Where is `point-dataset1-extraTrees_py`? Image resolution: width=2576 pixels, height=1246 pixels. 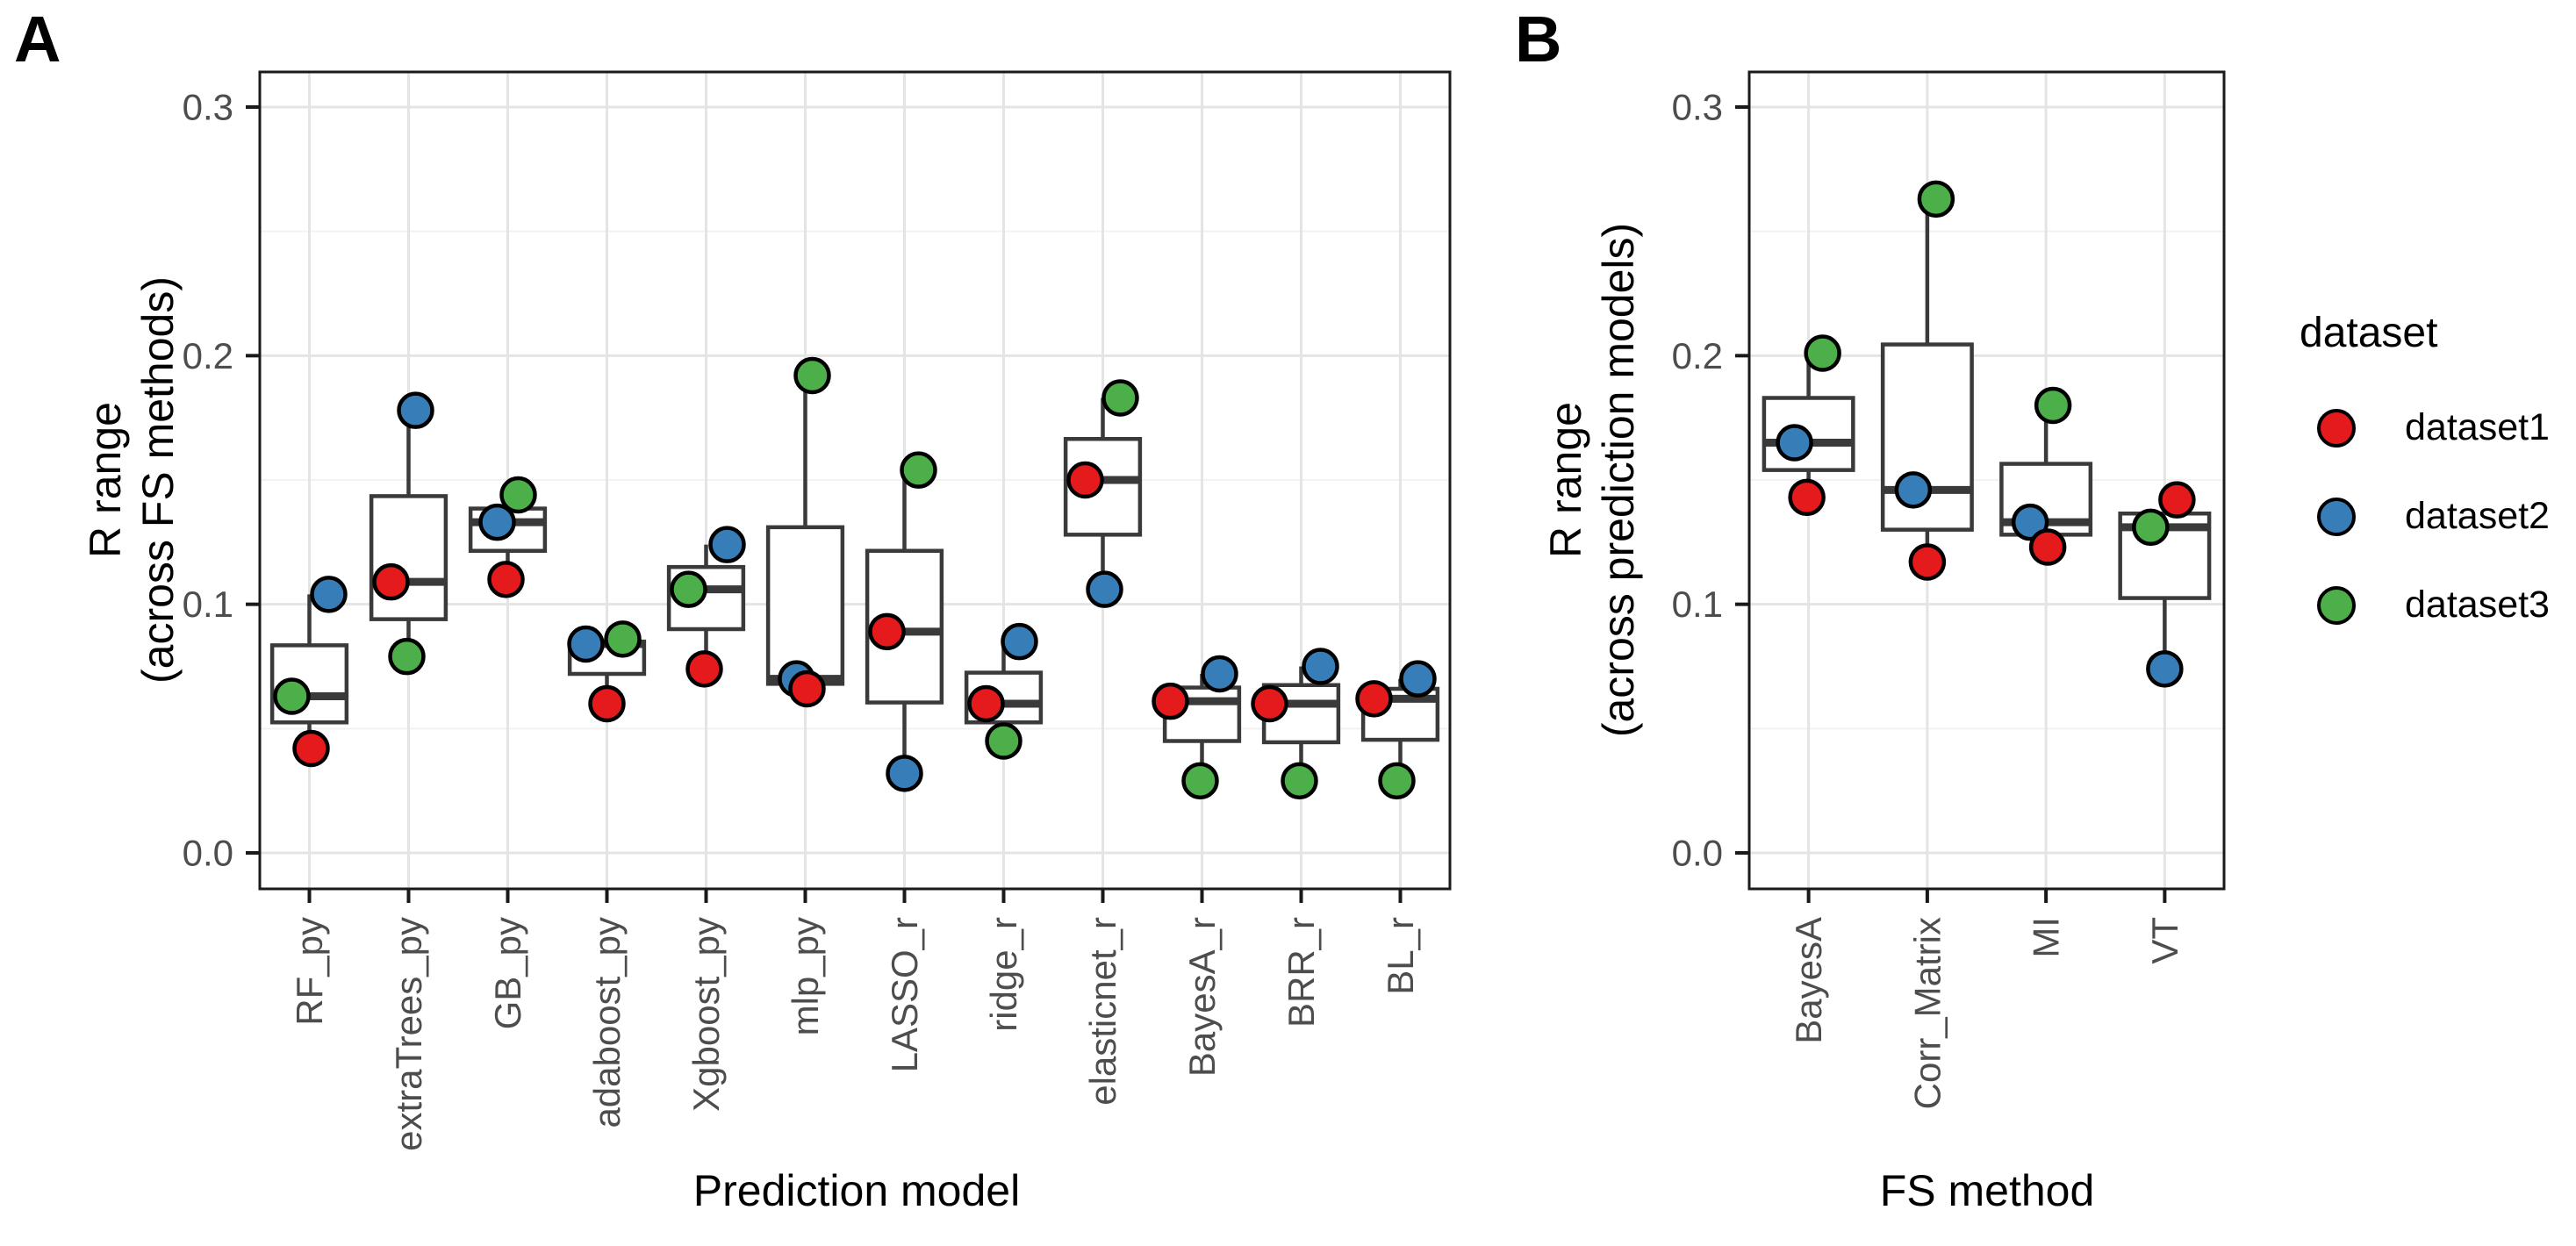
point-dataset1-extraTrees_py is located at coordinates (391, 581).